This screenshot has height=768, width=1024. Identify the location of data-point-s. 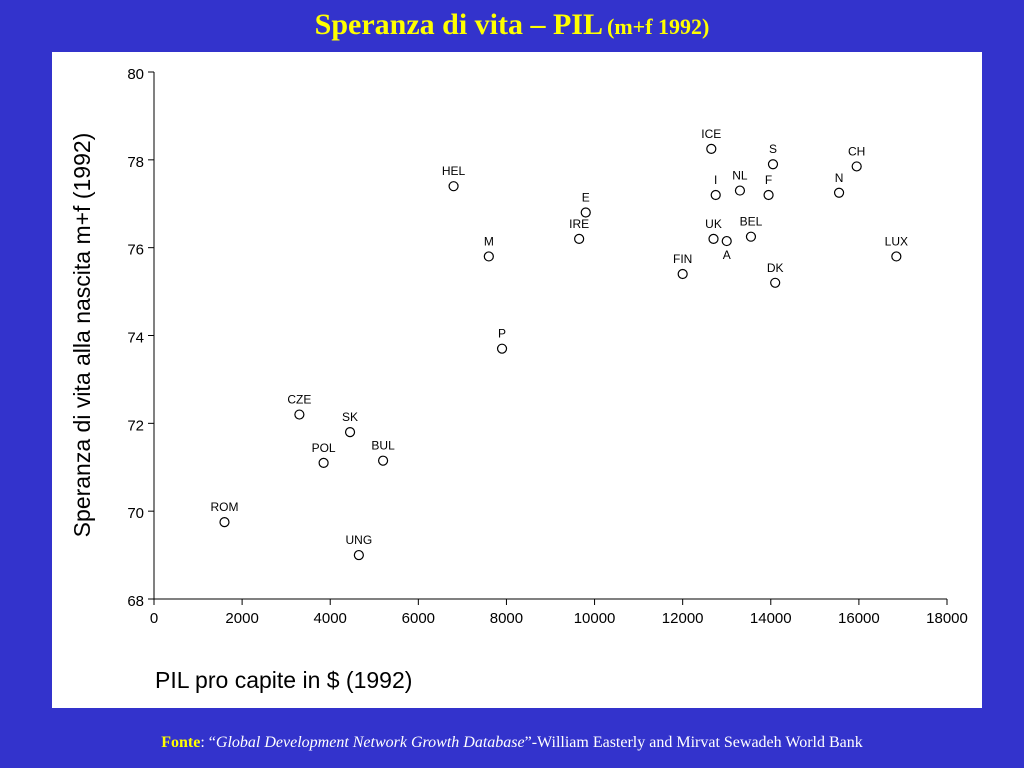
(773, 164).